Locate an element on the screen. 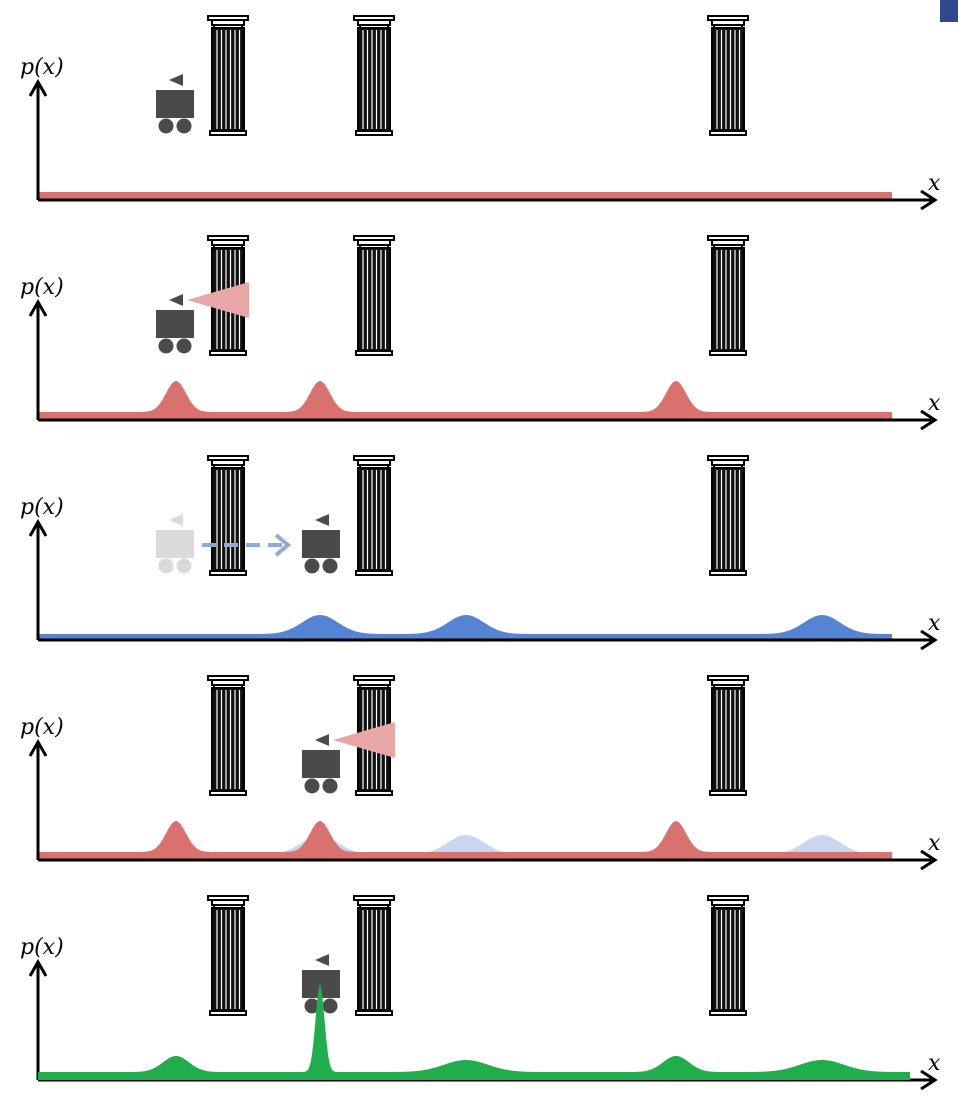 The image size is (958, 1100). prior-belief-curve is located at coordinates (465, 847).